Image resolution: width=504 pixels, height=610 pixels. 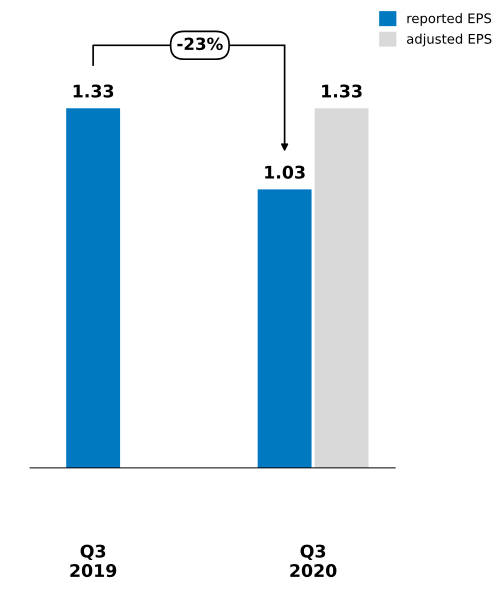 I want to click on data-label: 1.03, so click(x=285, y=172).